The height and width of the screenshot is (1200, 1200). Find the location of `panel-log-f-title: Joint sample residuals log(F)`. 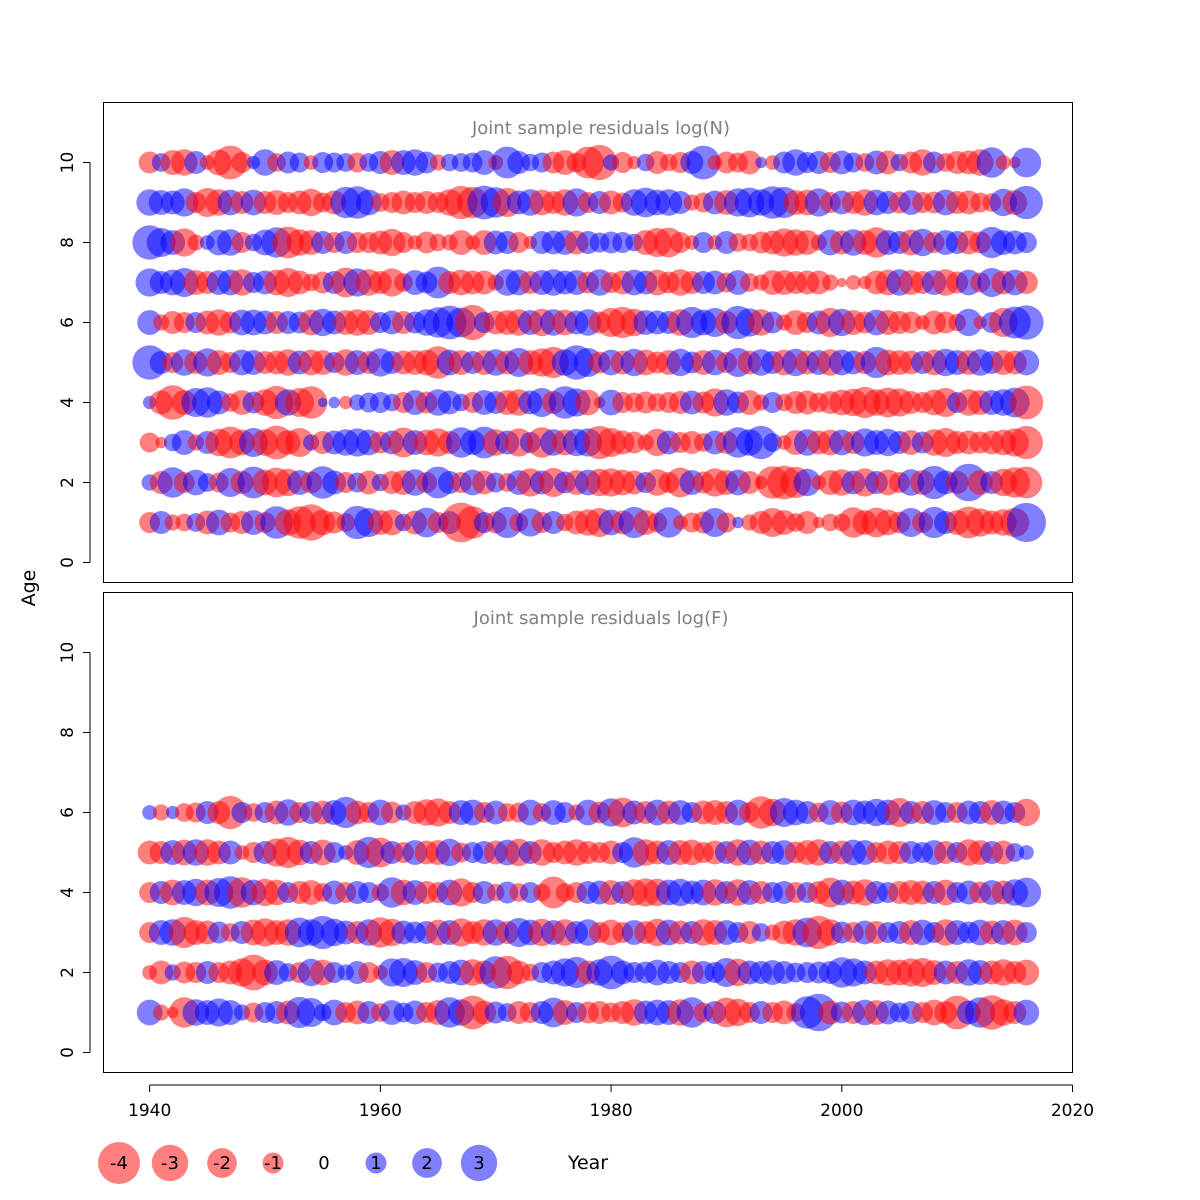

panel-log-f-title: Joint sample residuals log(F) is located at coordinates (601, 618).